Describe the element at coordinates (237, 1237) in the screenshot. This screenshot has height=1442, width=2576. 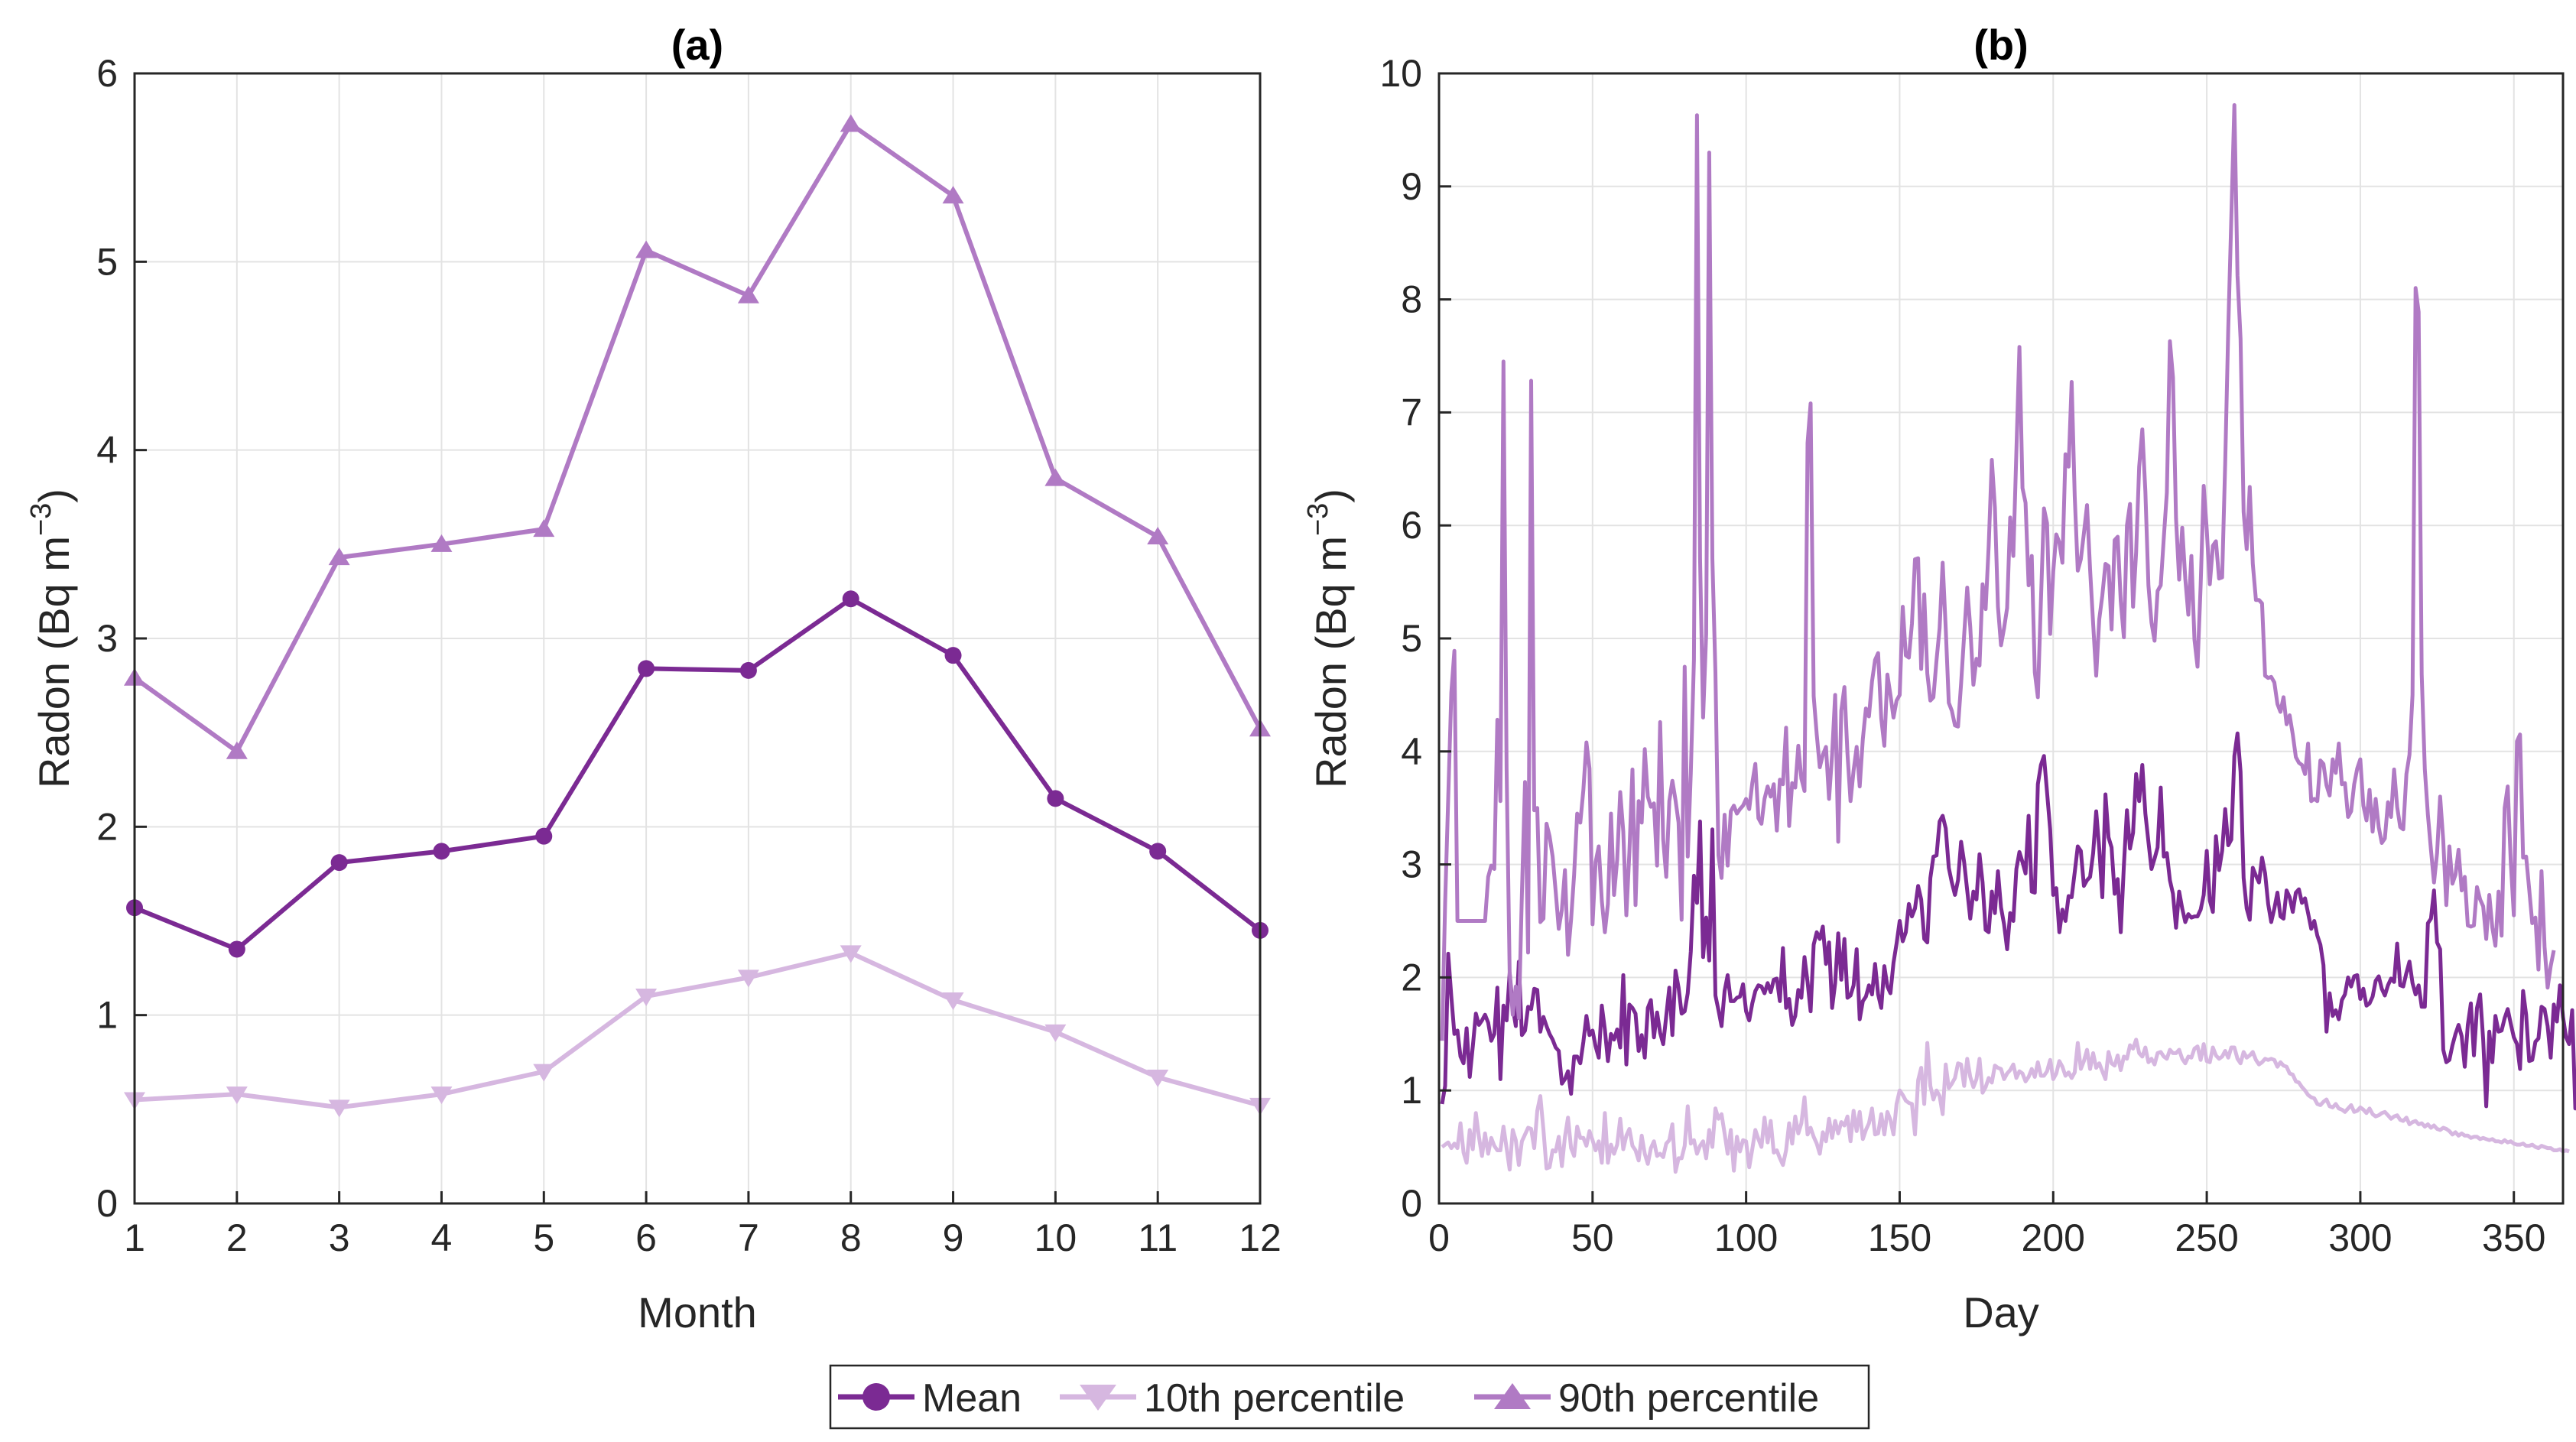
I see `panel-a-xtick-label: 2` at that location.